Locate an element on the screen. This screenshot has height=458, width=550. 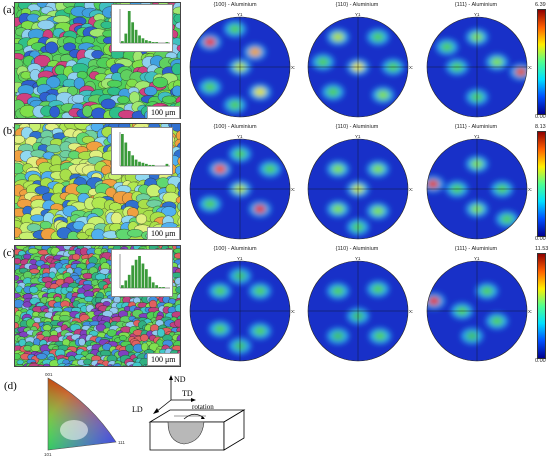
pf-title-111-a: {111} - Aluminium is located at coordinates (476, 5).